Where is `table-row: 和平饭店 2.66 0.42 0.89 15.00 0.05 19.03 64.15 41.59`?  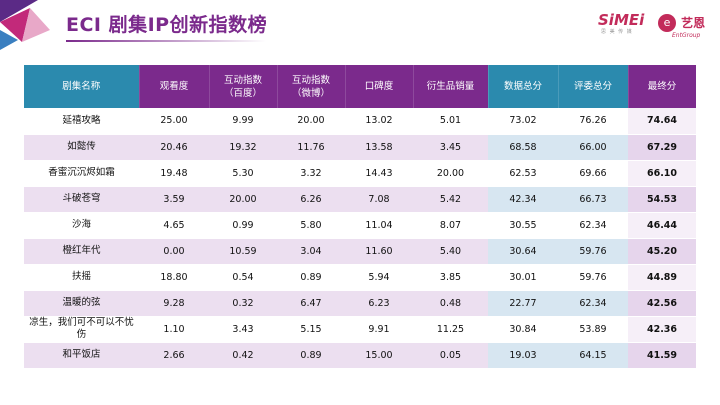
table-row: 和平饭店 2.66 0.42 0.89 15.00 0.05 19.03 64.15 41.59 is located at coordinates (360, 355).